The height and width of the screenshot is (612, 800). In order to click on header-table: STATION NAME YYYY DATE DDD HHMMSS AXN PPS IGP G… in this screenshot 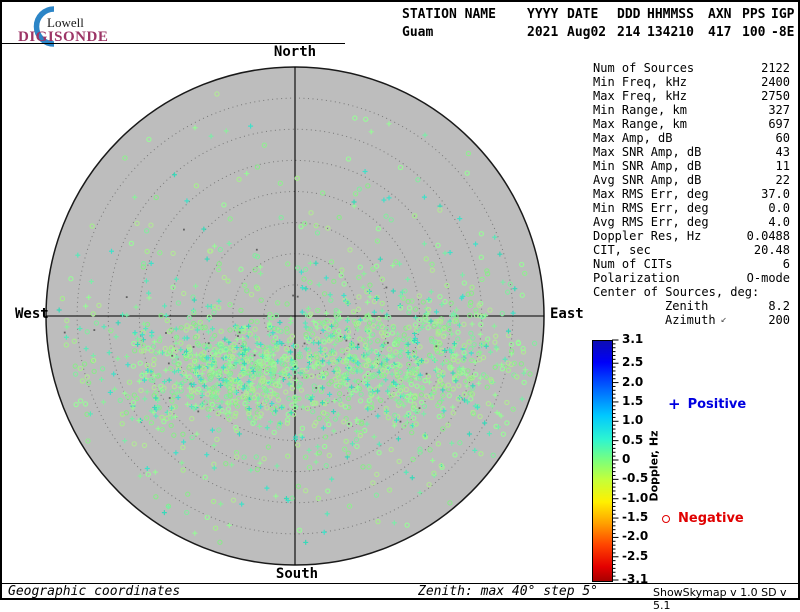, I will do `click(600, 24)`.